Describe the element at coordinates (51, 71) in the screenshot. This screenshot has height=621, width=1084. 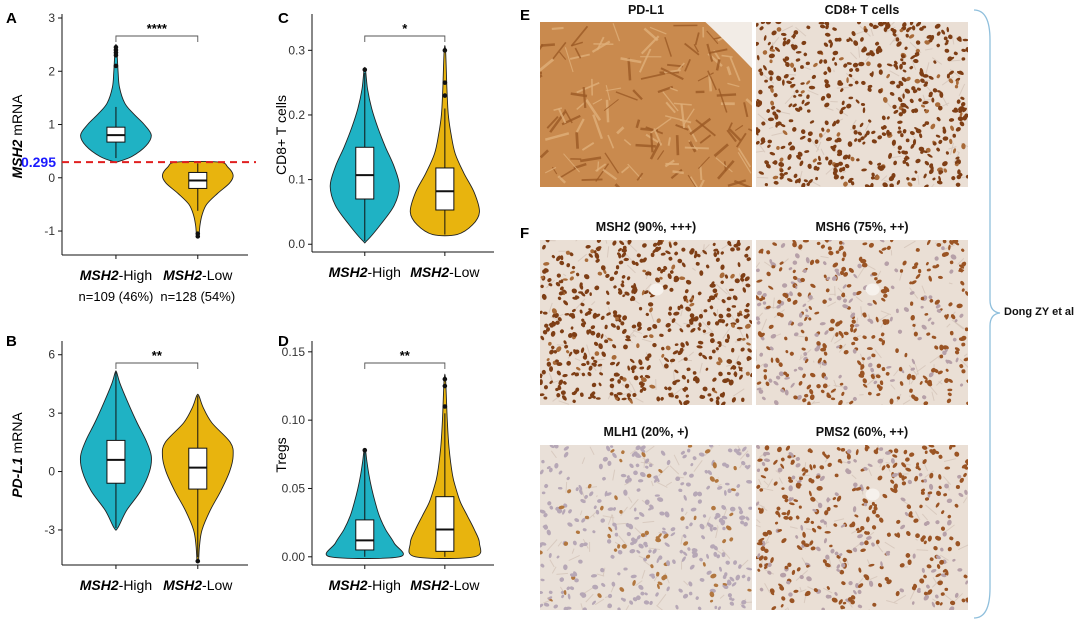
I see `y-tick-label: 2` at that location.